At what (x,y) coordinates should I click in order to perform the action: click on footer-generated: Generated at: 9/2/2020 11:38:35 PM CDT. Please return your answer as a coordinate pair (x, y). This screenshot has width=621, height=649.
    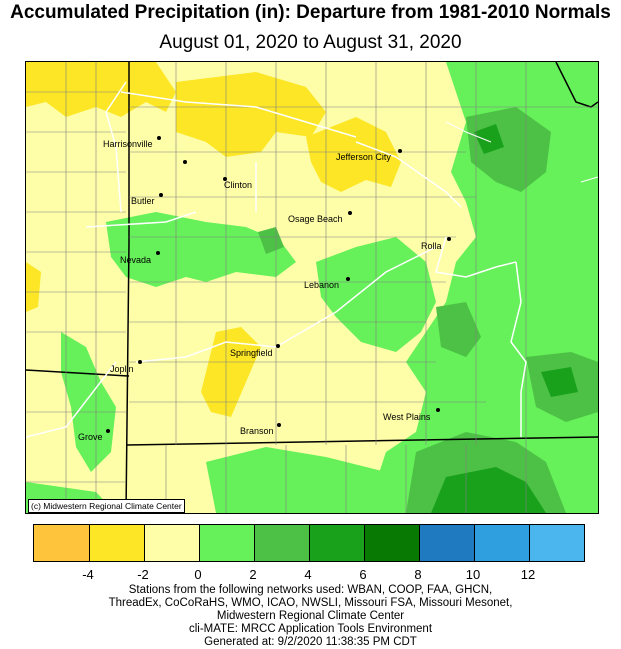
    Looking at the image, I should click on (310, 642).